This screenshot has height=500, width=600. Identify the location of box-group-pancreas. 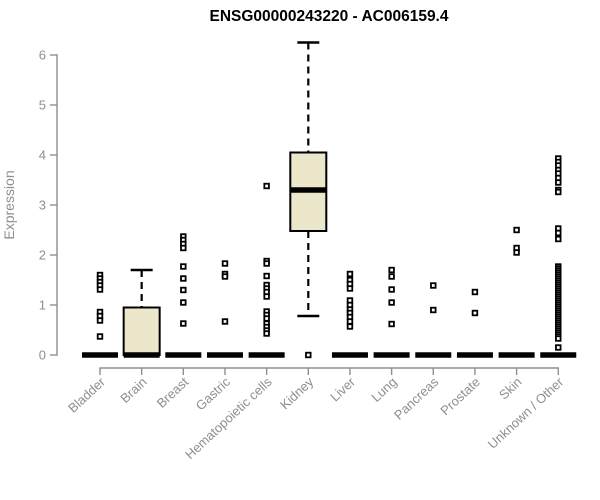
(433, 320).